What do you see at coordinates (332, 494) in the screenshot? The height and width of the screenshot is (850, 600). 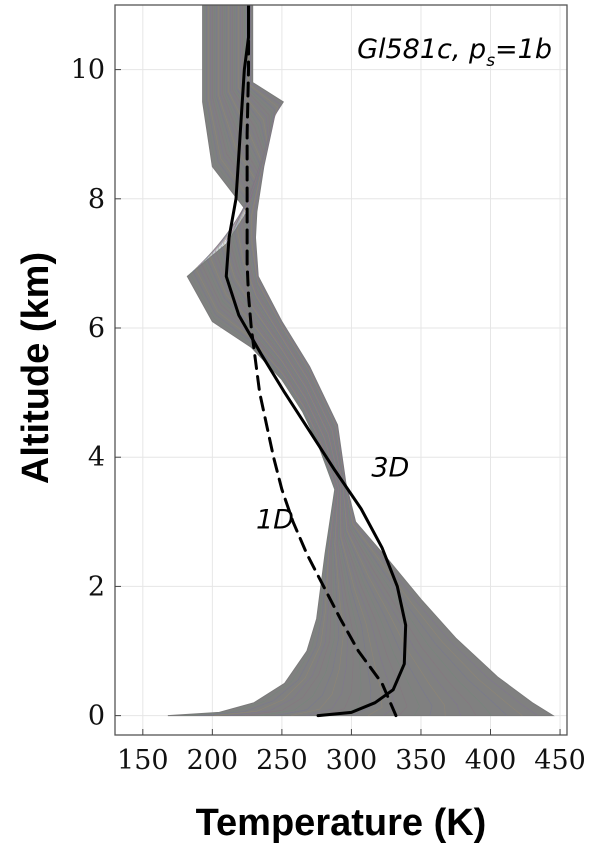 I see `annotations: 1D 3D` at bounding box center [332, 494].